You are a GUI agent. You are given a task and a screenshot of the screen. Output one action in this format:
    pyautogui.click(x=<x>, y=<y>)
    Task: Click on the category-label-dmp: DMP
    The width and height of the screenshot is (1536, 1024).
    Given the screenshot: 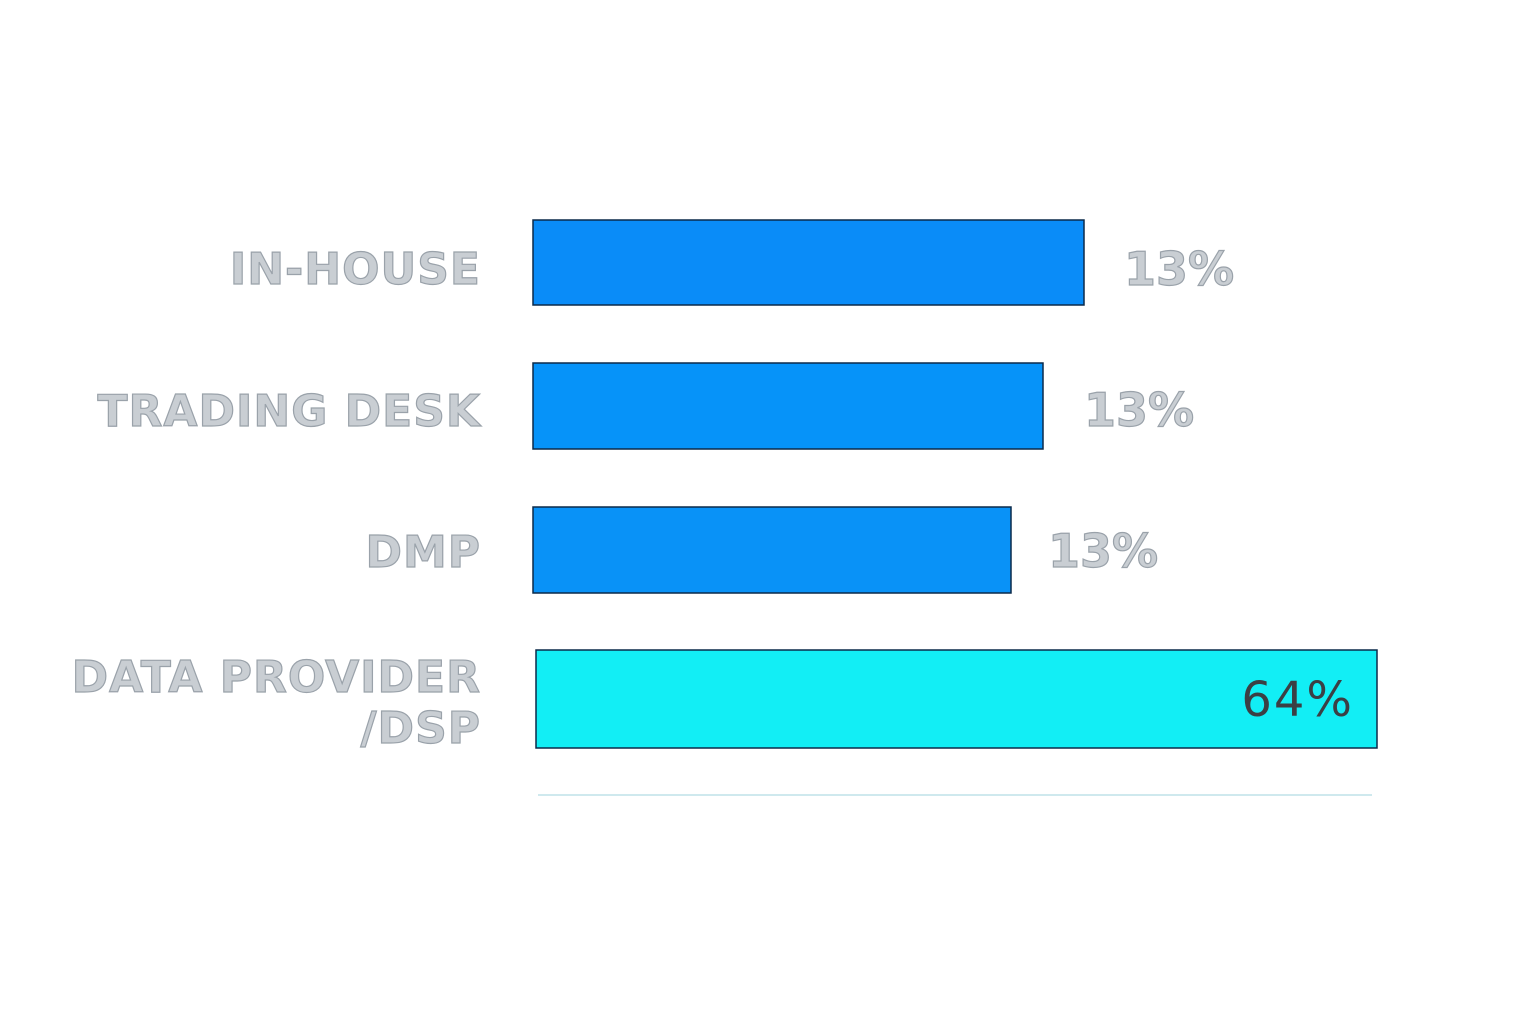 What is the action you would take?
    pyautogui.click(x=423, y=552)
    